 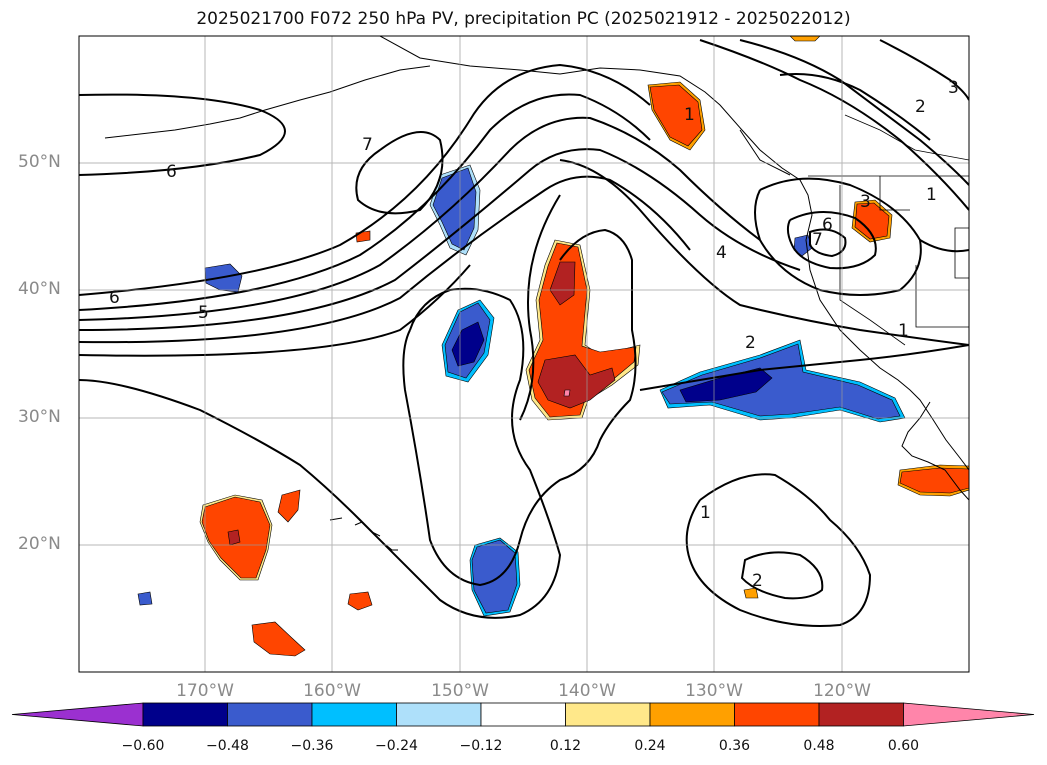 What do you see at coordinates (842, 691) in the screenshot?
I see `lon-label-120w: 120°W` at bounding box center [842, 691].